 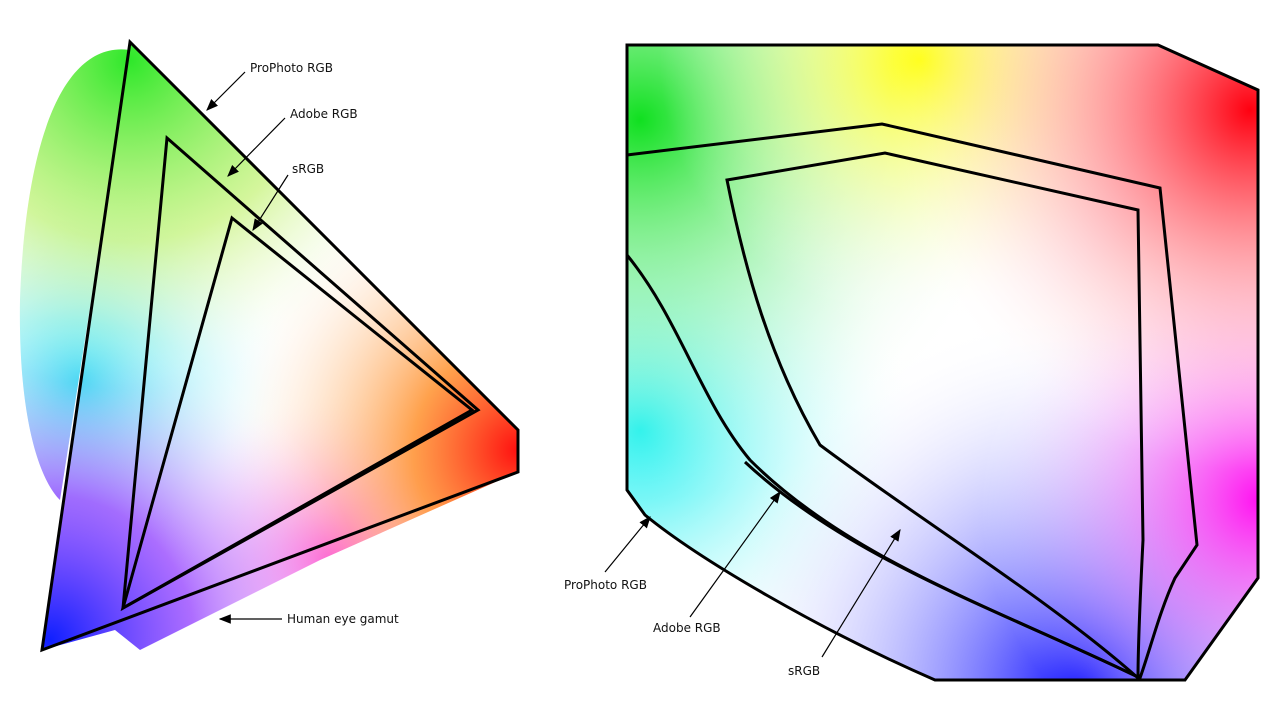 I want to click on label: Human eye gamut, so click(x=343, y=619).